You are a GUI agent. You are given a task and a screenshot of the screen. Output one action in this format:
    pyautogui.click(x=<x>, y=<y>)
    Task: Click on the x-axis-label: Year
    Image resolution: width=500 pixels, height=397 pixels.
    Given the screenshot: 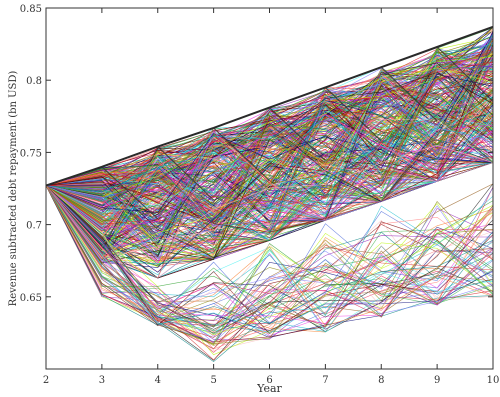 What is the action you would take?
    pyautogui.click(x=269, y=388)
    